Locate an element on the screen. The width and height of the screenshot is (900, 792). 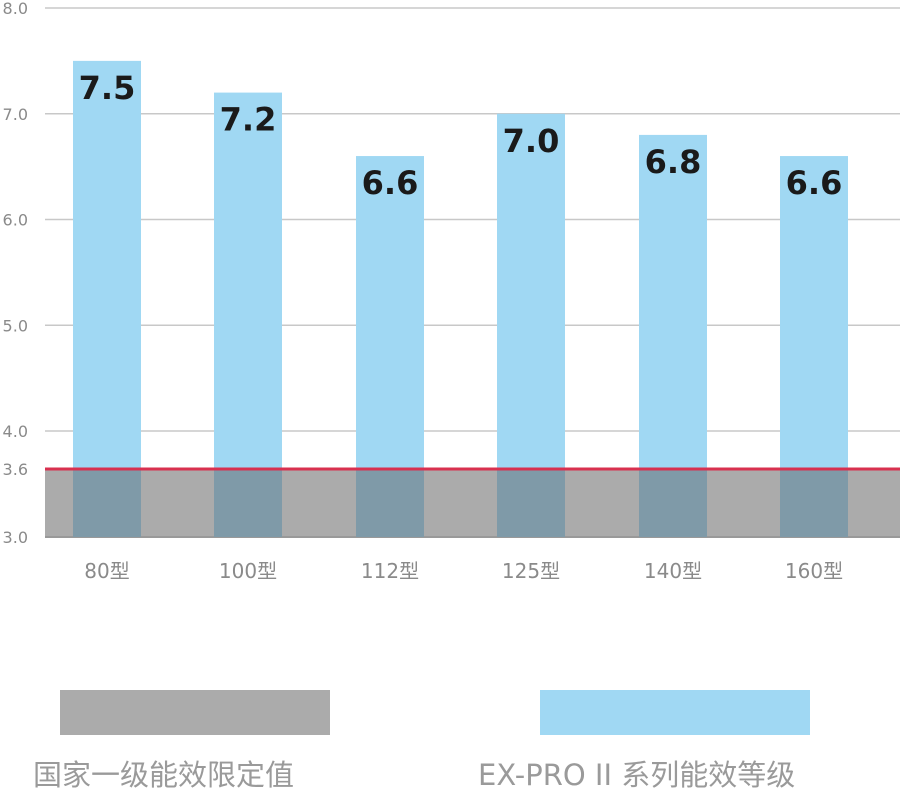
y-tick-label: 5.0 is located at coordinates (15, 325).